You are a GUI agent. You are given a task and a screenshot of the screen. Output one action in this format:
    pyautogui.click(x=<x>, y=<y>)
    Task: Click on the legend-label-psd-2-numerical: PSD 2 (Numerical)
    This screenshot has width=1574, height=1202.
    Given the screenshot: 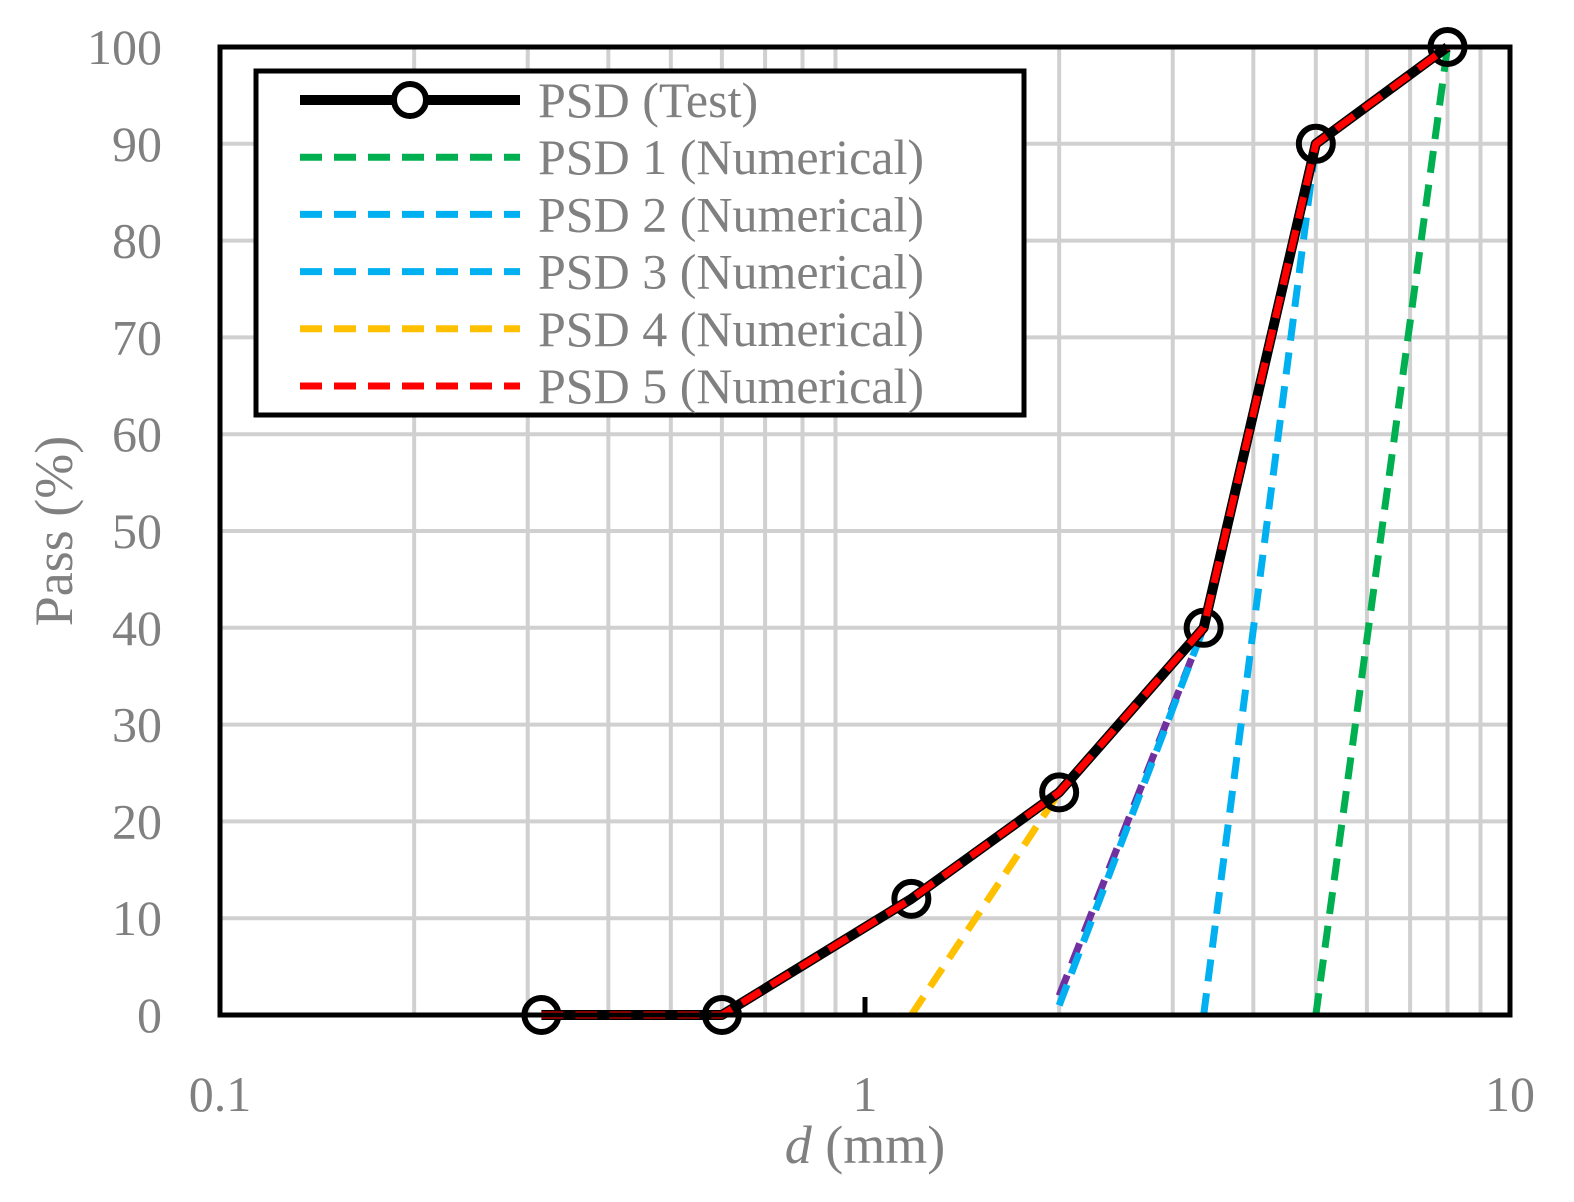 What is the action you would take?
    pyautogui.click(x=731, y=214)
    